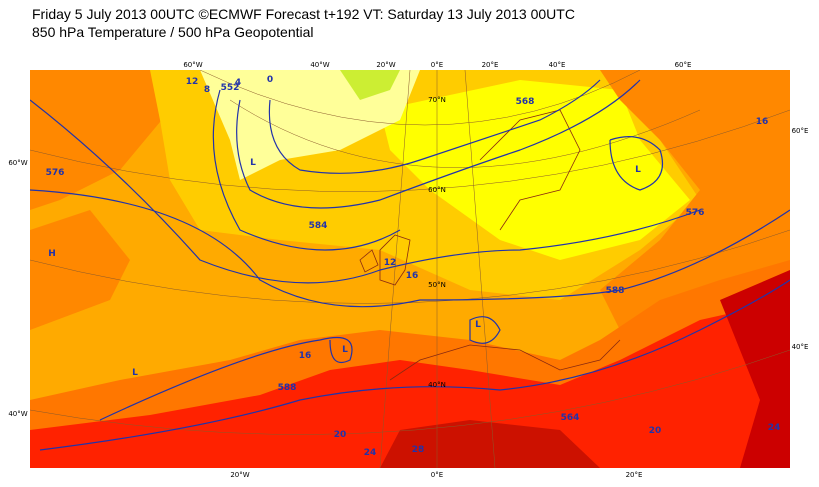 The image size is (819, 487). Describe the element at coordinates (437, 100) in the screenshot. I see `latitude-label: 70°N` at that location.